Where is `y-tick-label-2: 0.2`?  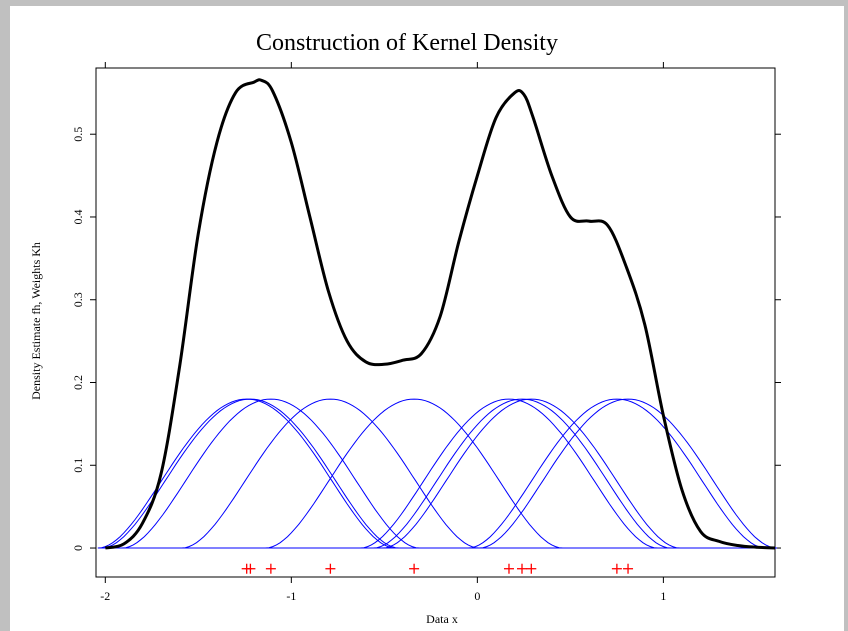
y-tick-label-2: 0.2 is located at coordinates (78, 382).